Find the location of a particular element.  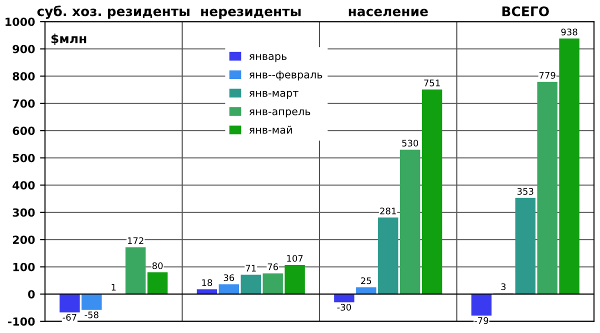

y-tick-label: 200 is located at coordinates (23, 240).